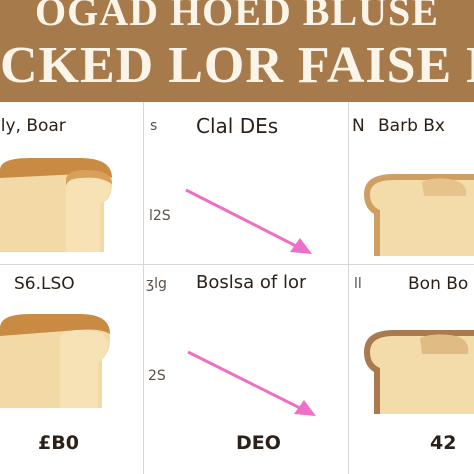 The width and height of the screenshot is (474, 474). Describe the element at coordinates (58, 443) in the screenshot. I see `value-bottom-left: £B0` at that location.